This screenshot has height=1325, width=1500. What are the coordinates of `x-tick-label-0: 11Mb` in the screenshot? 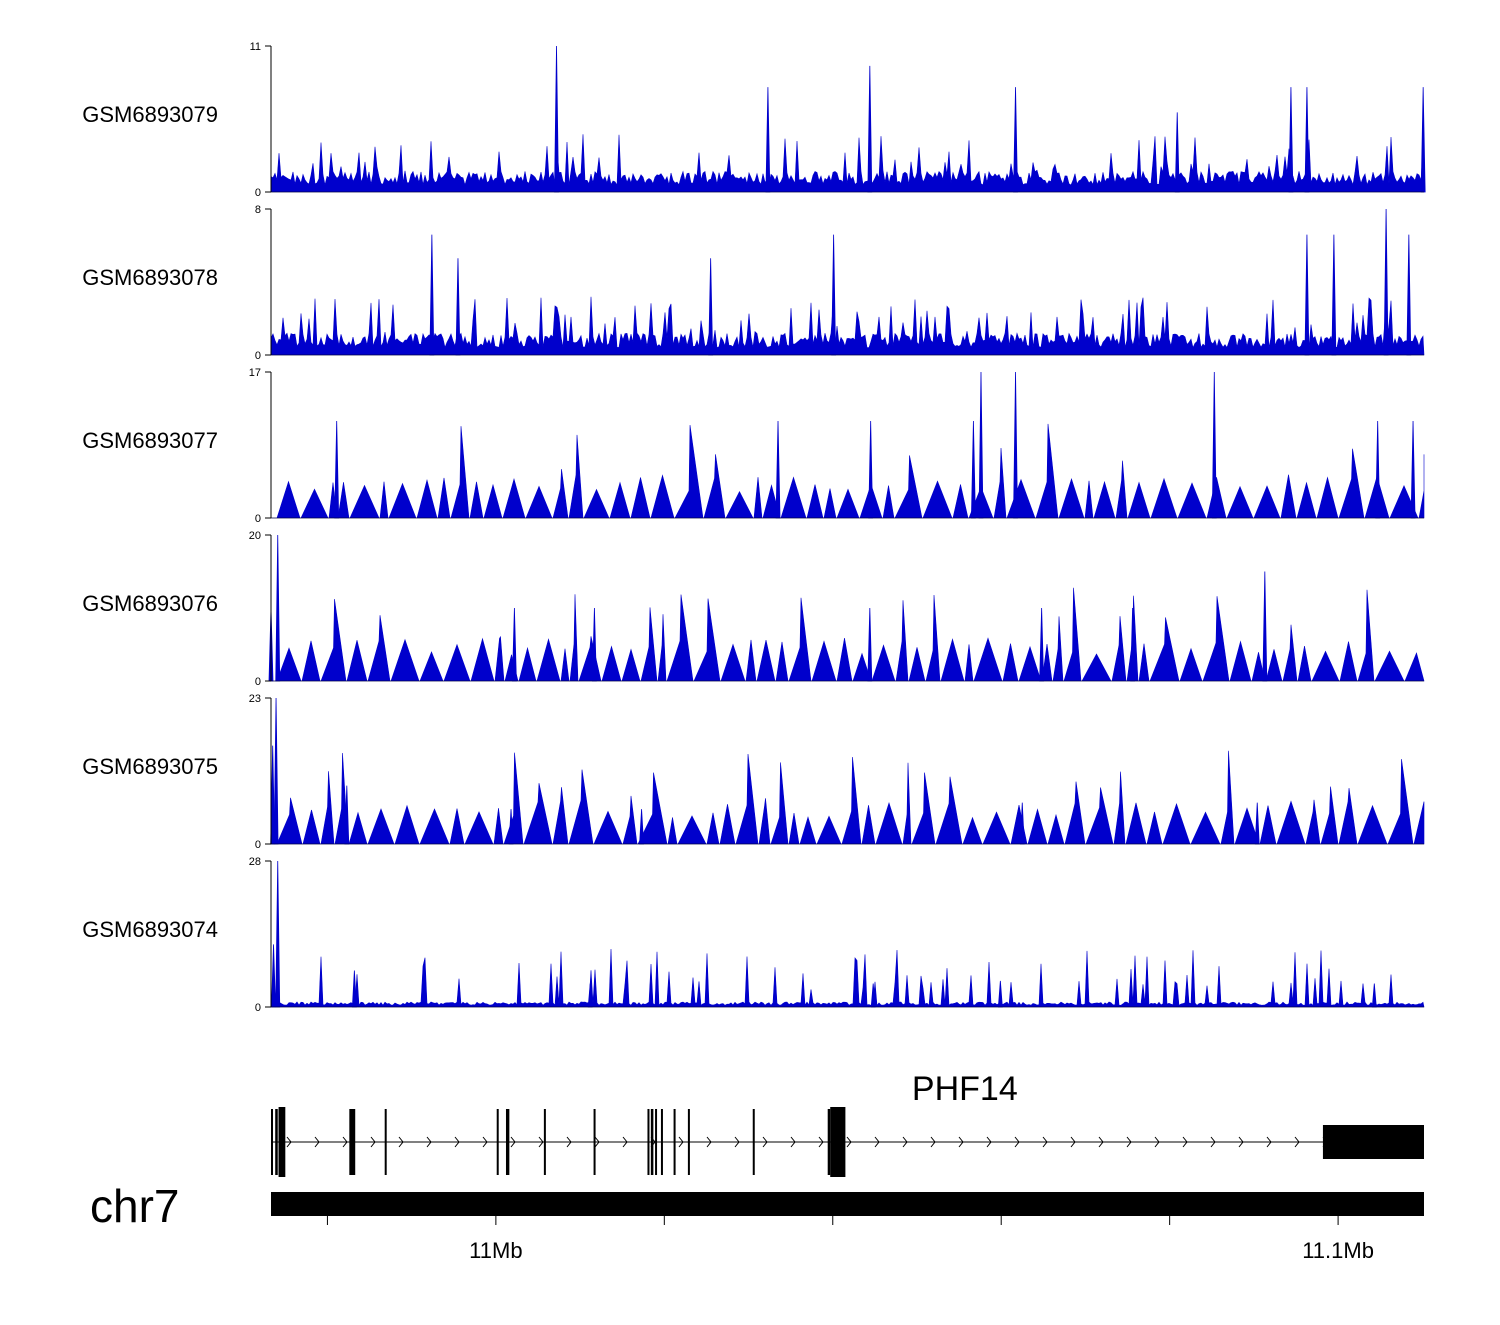 It's located at (495, 1250).